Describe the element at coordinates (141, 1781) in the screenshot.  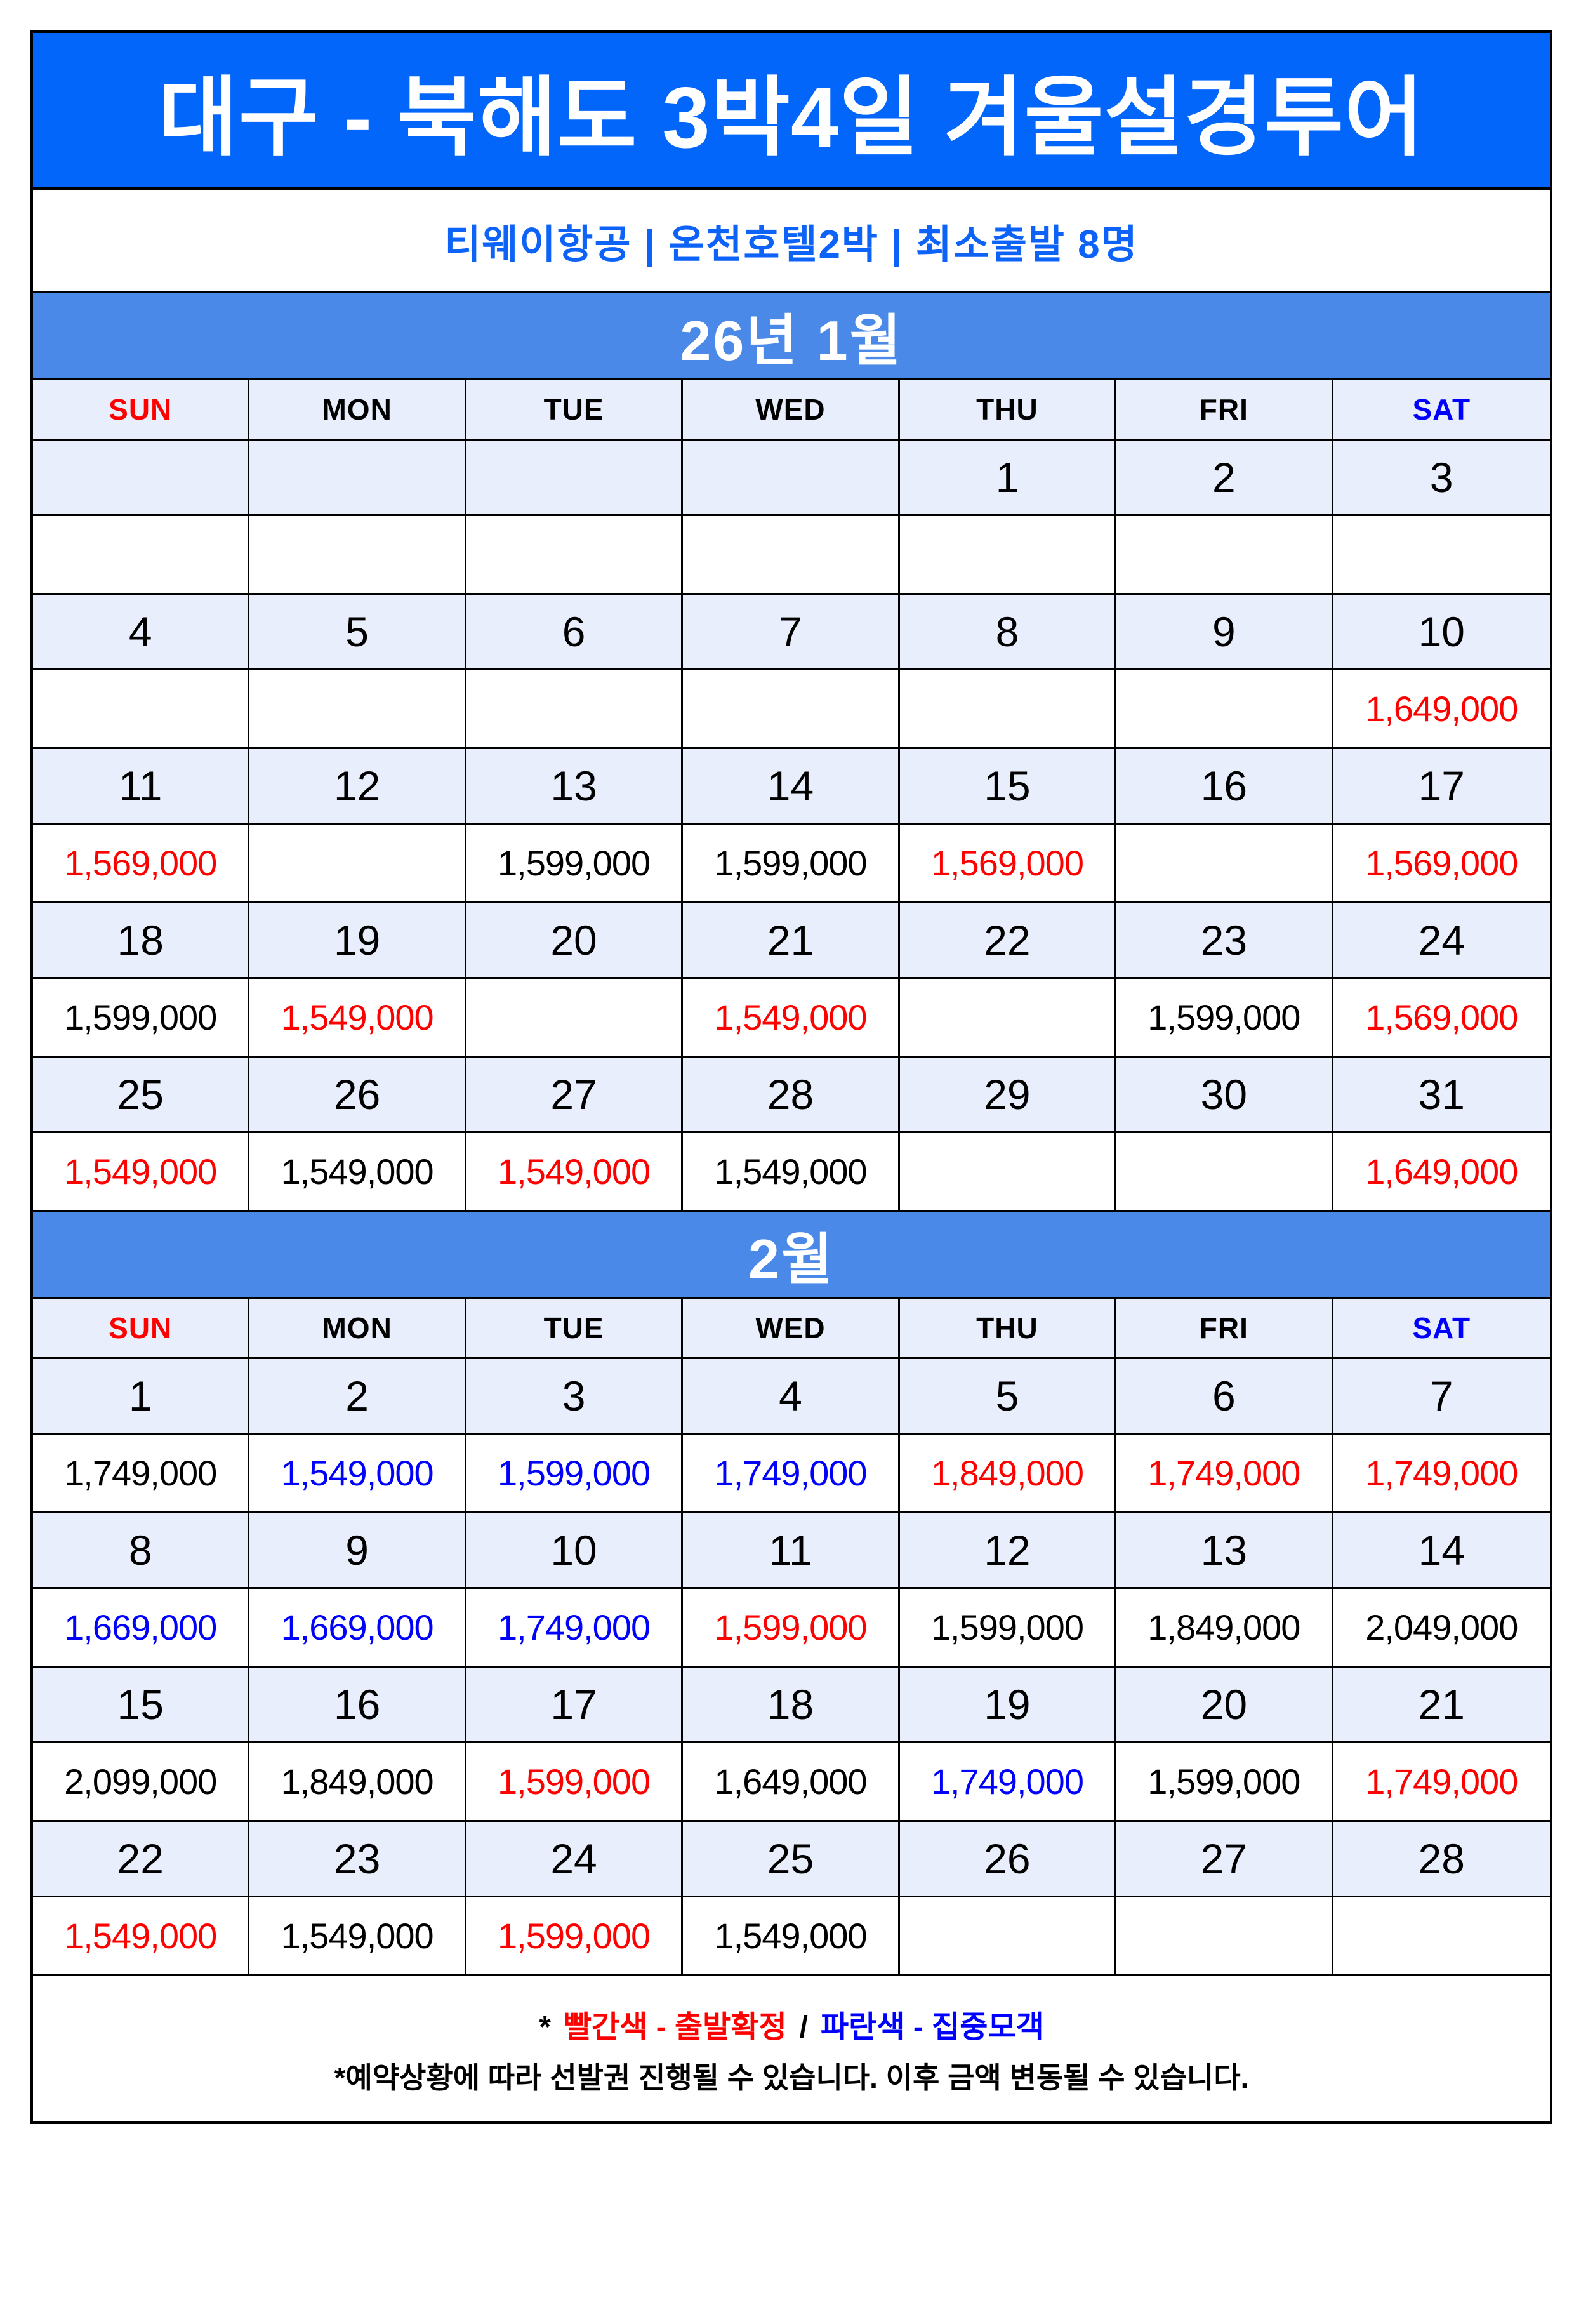
I see `price-cell: 2,099,000` at that location.